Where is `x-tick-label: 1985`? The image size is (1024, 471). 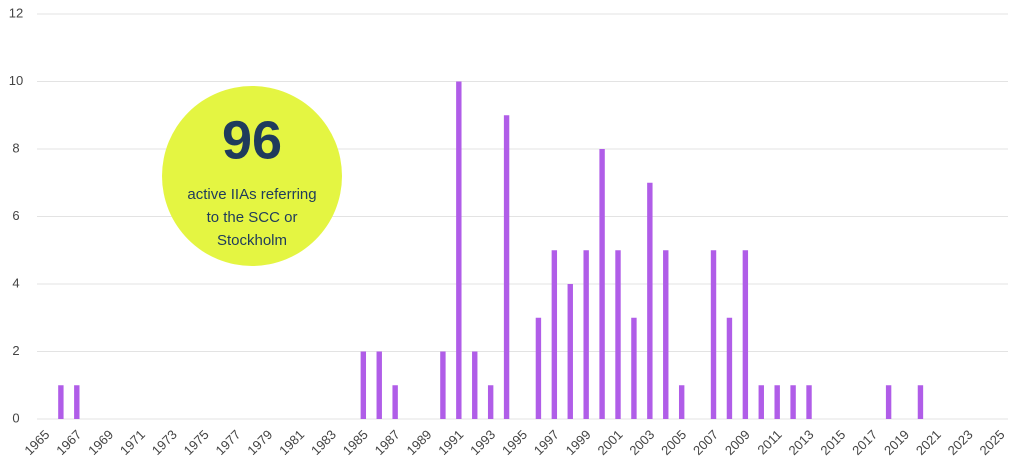
x-tick-label: 1985 is located at coordinates (355, 442).